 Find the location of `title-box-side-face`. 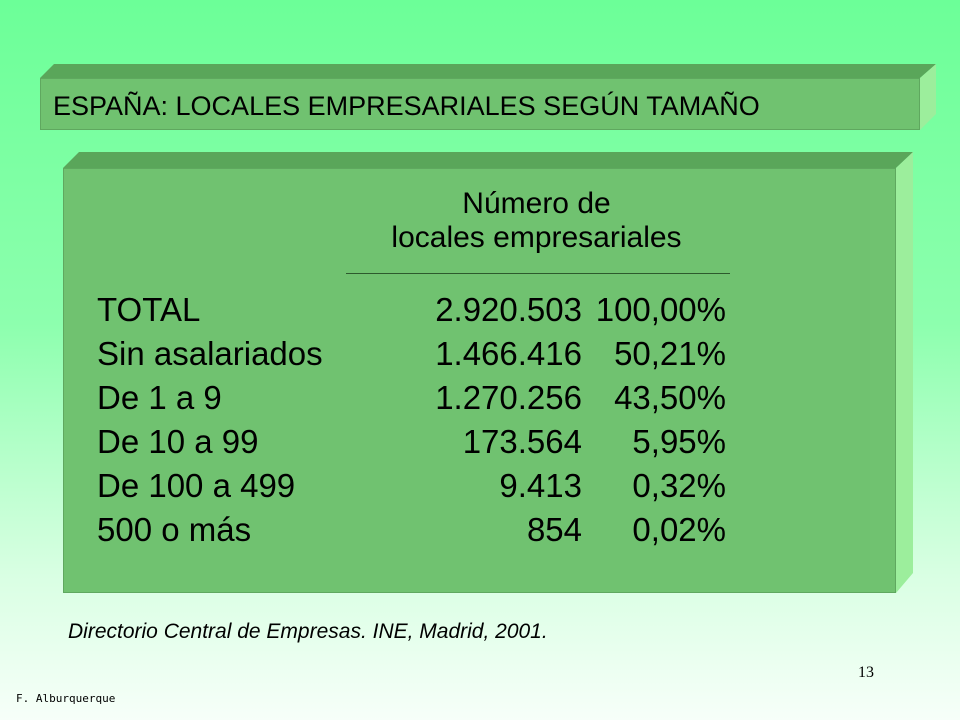

title-box-side-face is located at coordinates (928, 97).